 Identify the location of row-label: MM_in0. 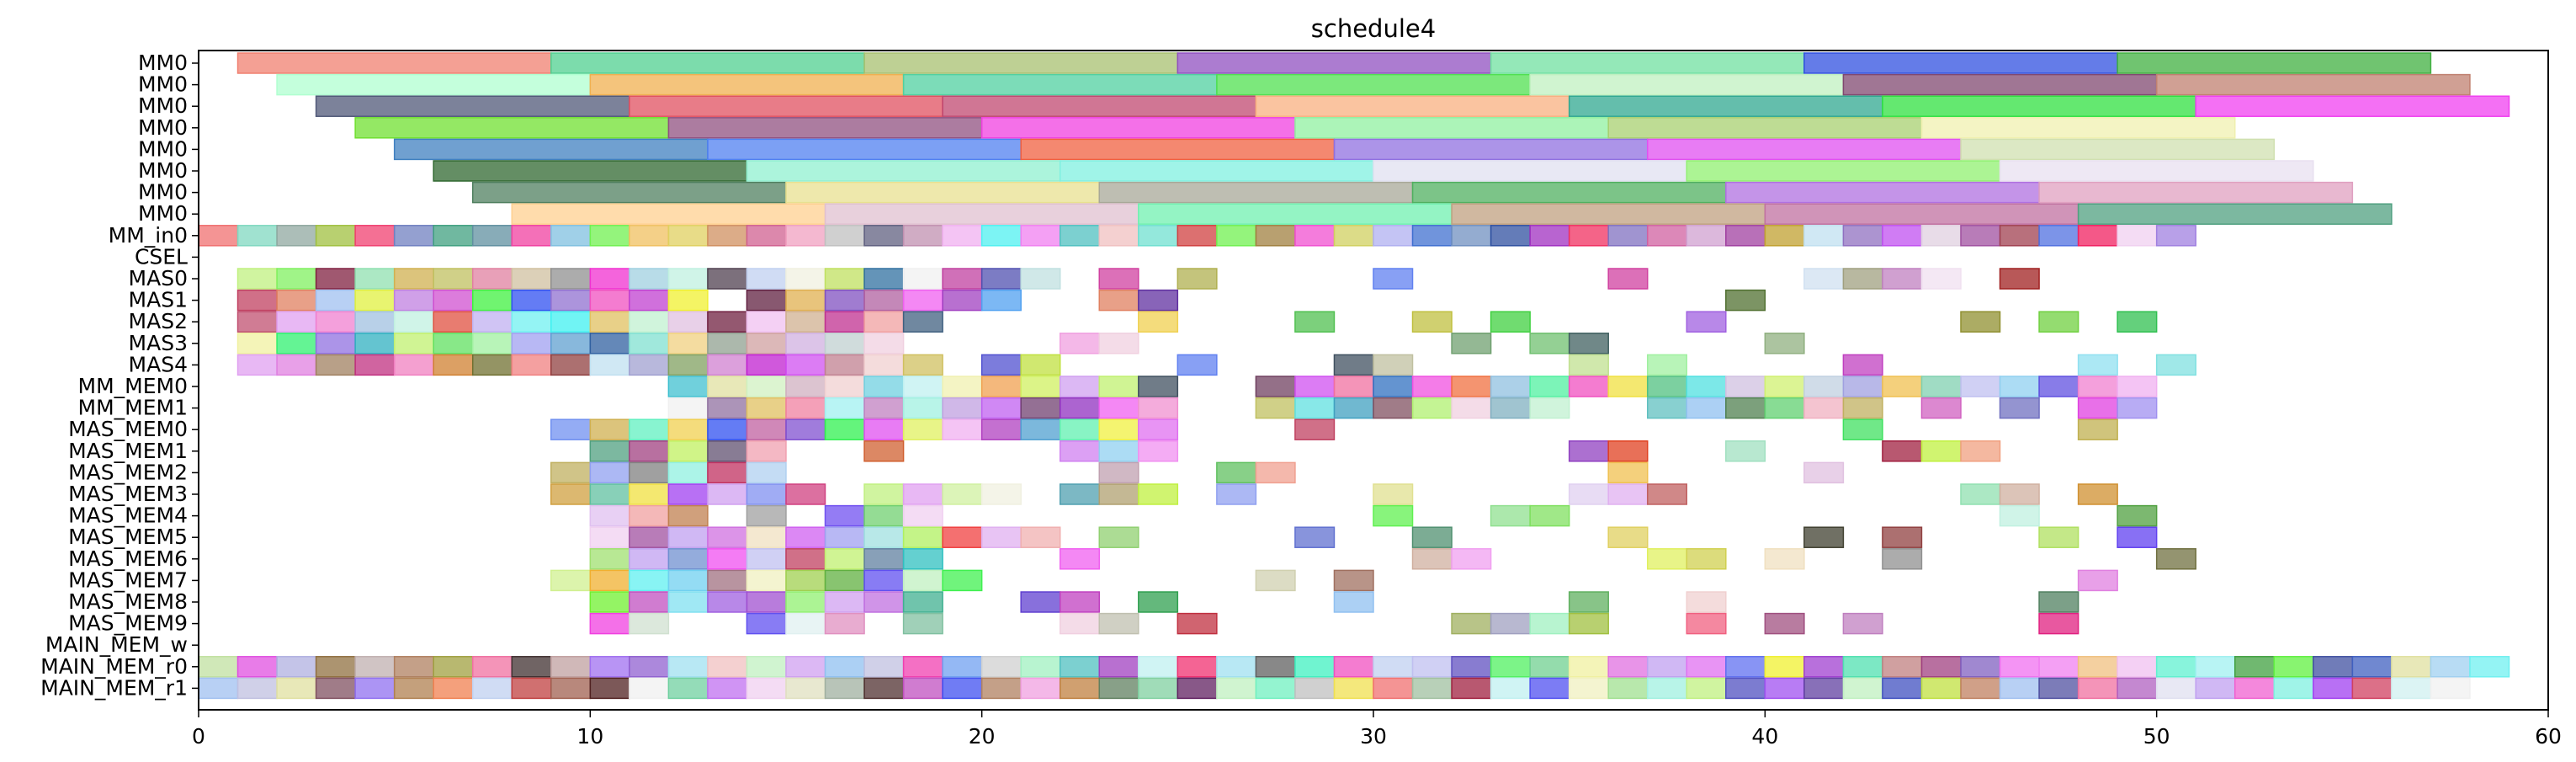
(148, 235).